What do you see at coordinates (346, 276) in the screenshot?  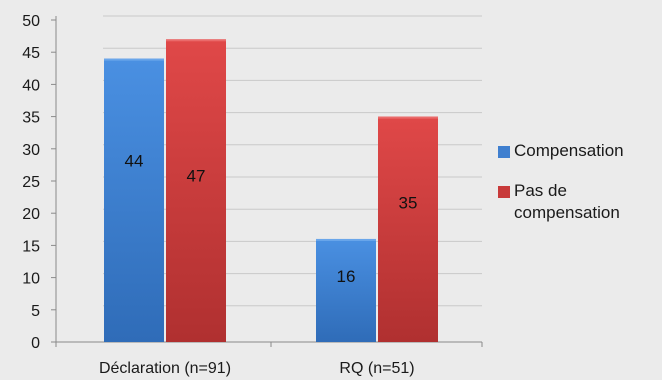 I see `data-label: 16` at bounding box center [346, 276].